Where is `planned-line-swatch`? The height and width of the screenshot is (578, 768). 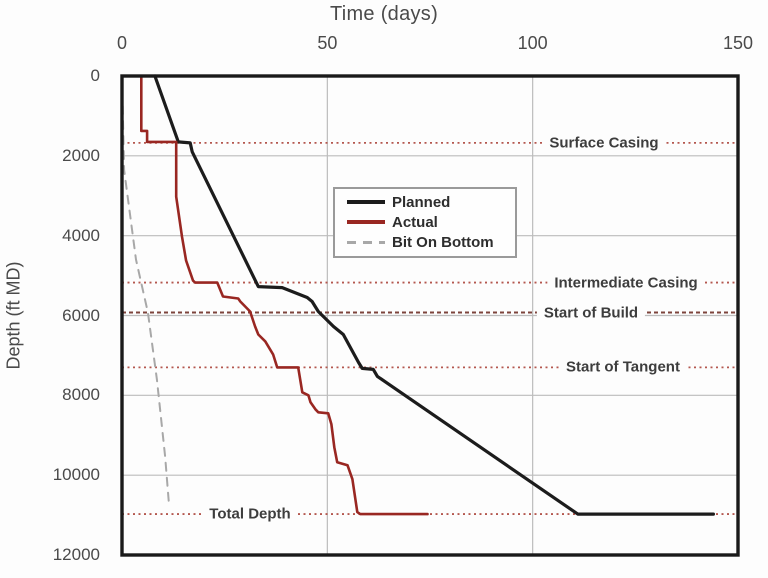
planned-line-swatch is located at coordinates (366, 202).